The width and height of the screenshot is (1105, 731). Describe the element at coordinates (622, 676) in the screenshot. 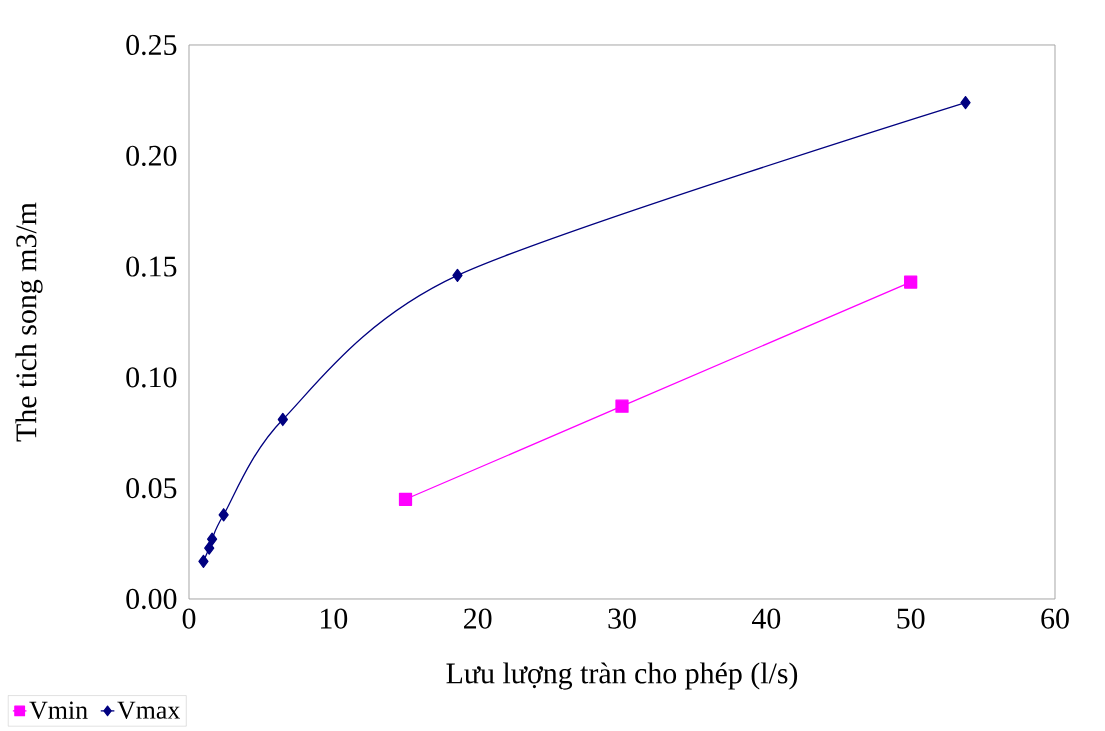

I see `x-axis-title: Lưu lượng tràn cho phép (l/s)` at that location.